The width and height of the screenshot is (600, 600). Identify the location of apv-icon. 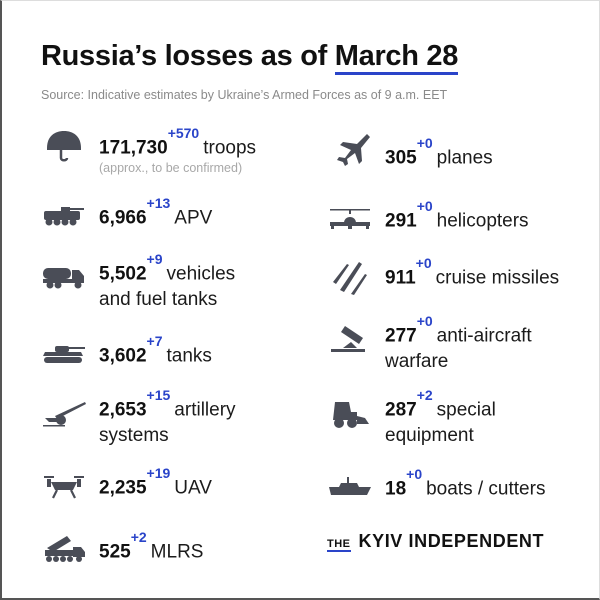
(64, 216).